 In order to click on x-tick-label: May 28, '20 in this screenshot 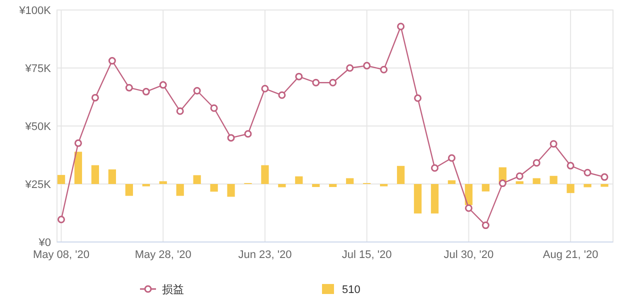, I will do `click(163, 255)`.